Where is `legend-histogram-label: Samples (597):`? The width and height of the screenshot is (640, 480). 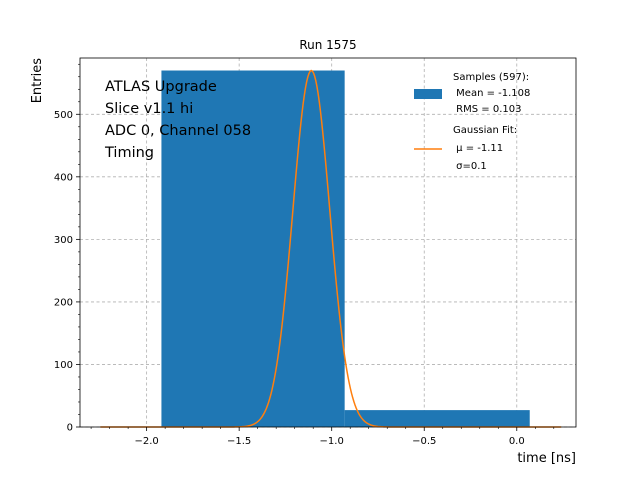 legend-histogram-label: Samples (597): is located at coordinates (491, 77).